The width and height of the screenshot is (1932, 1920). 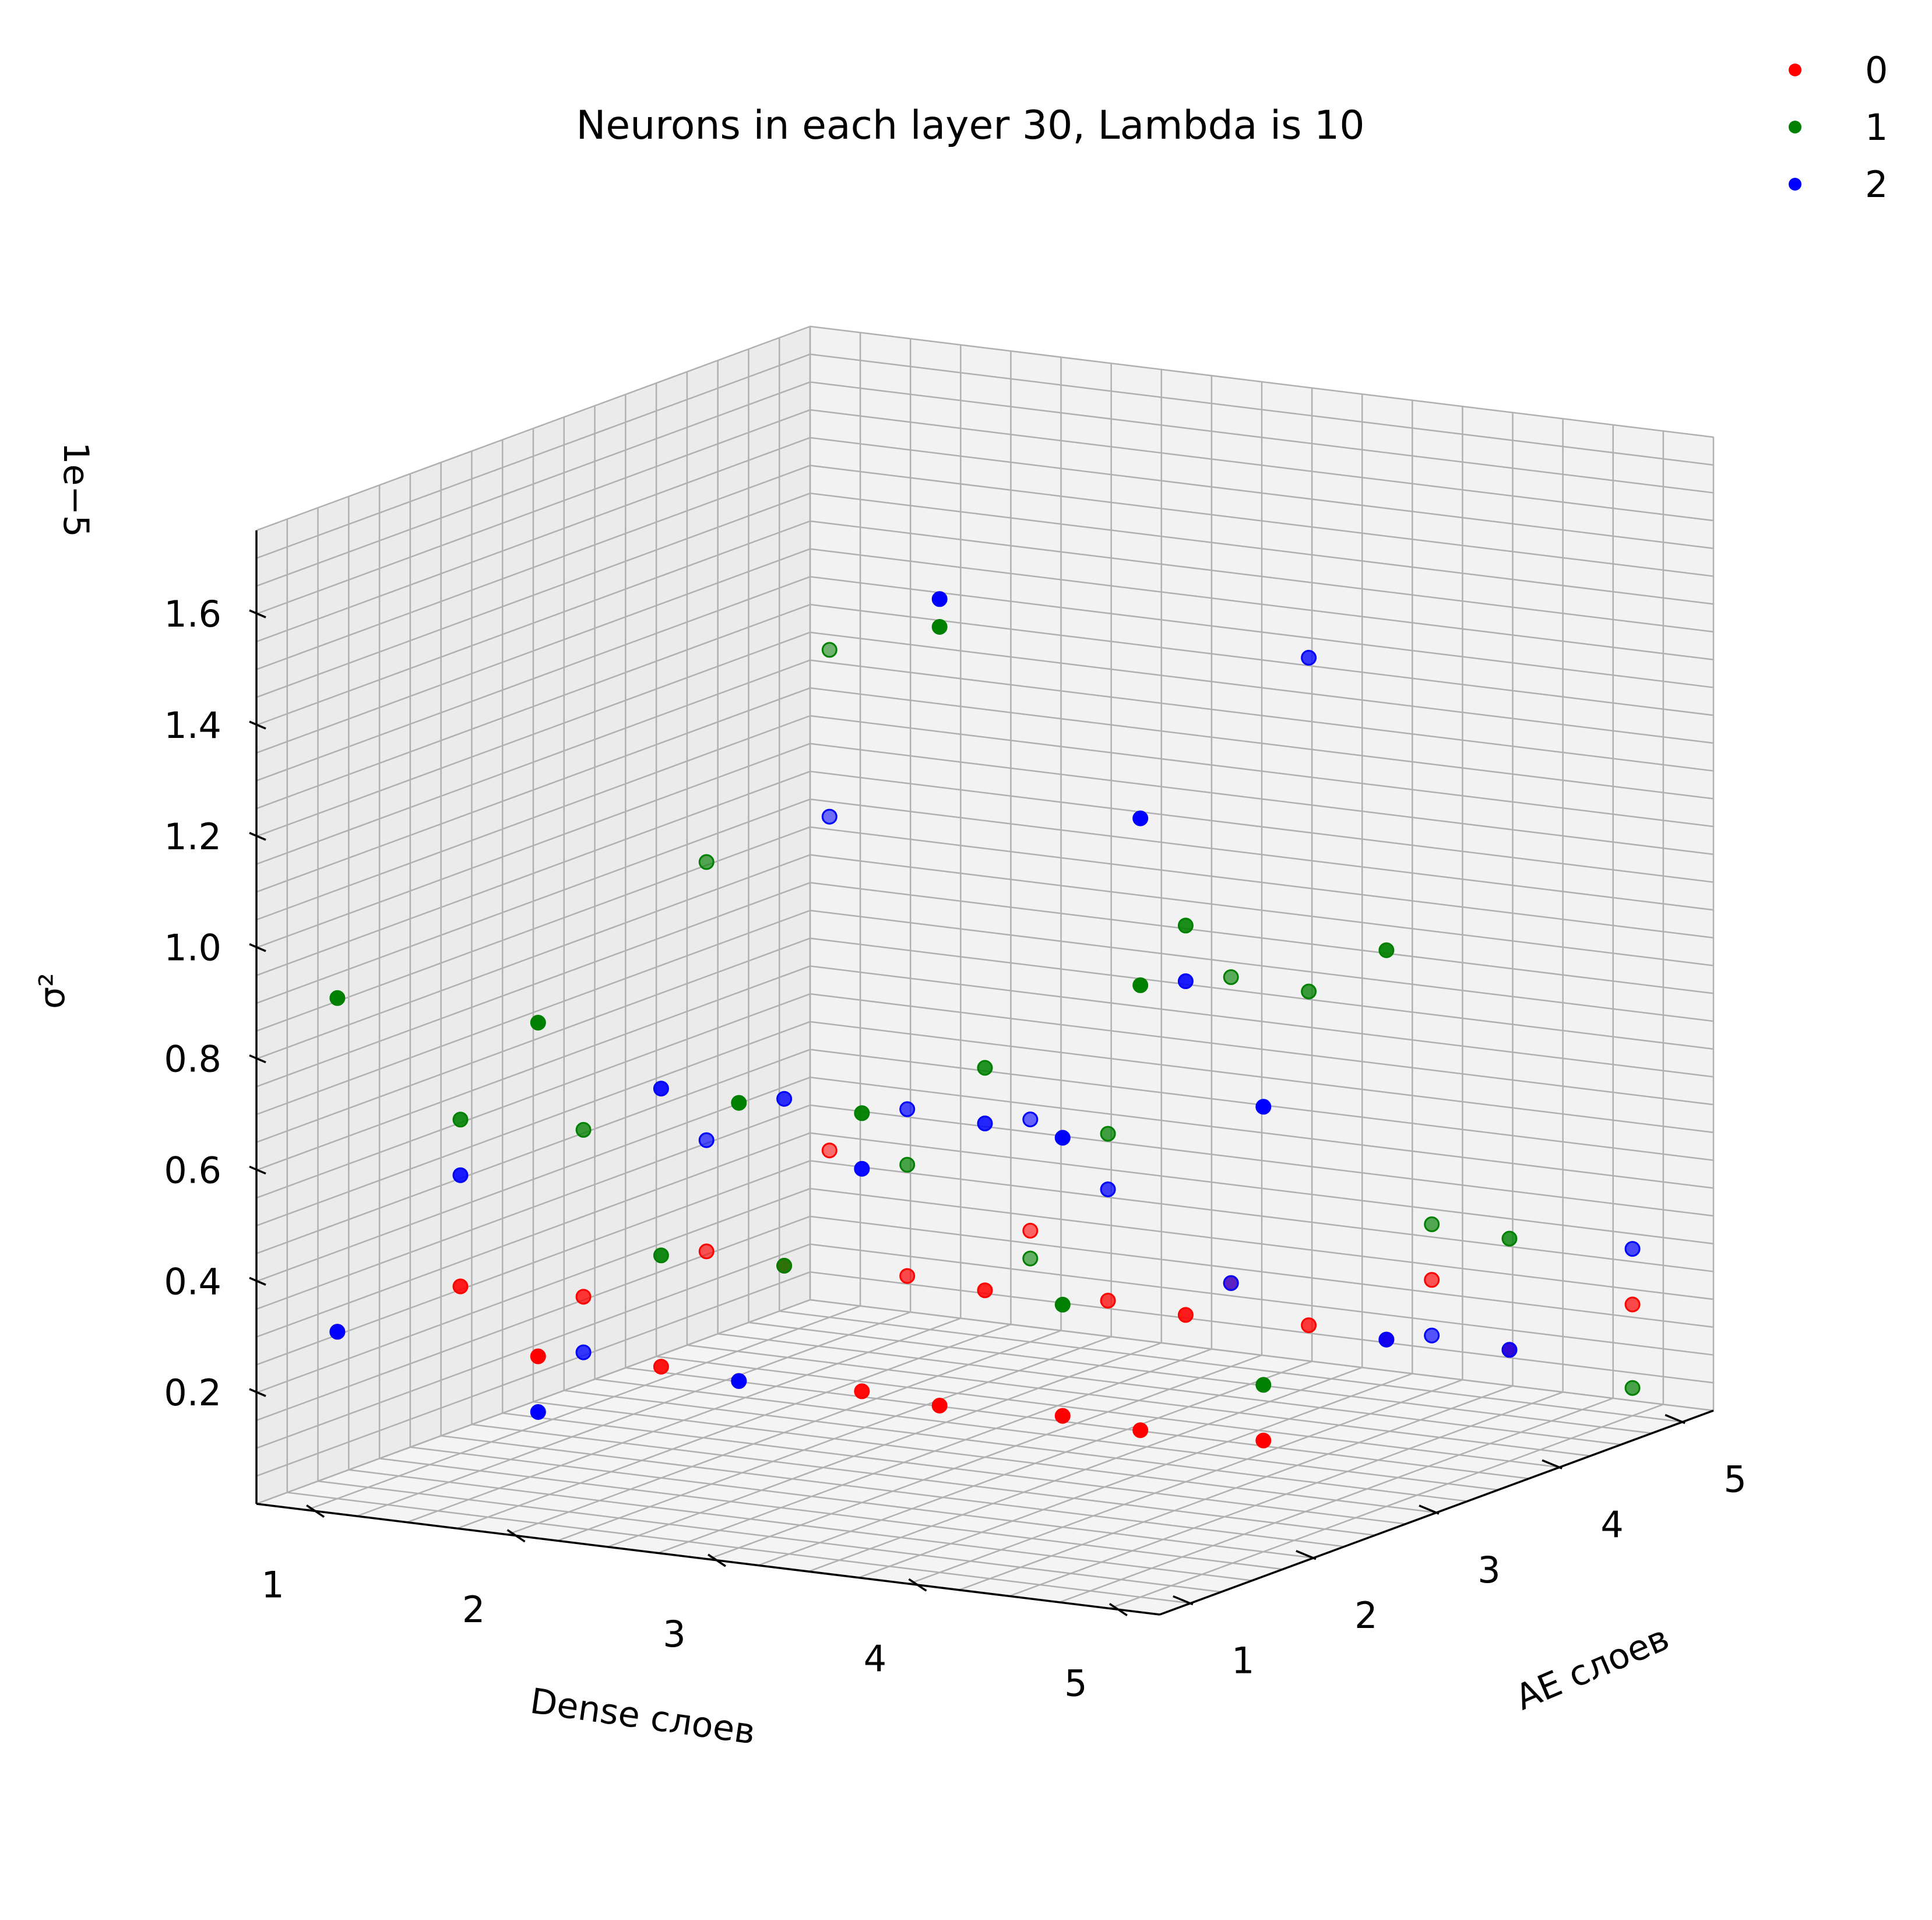 I want to click on z-tick-label: 1.2, so click(x=193, y=836).